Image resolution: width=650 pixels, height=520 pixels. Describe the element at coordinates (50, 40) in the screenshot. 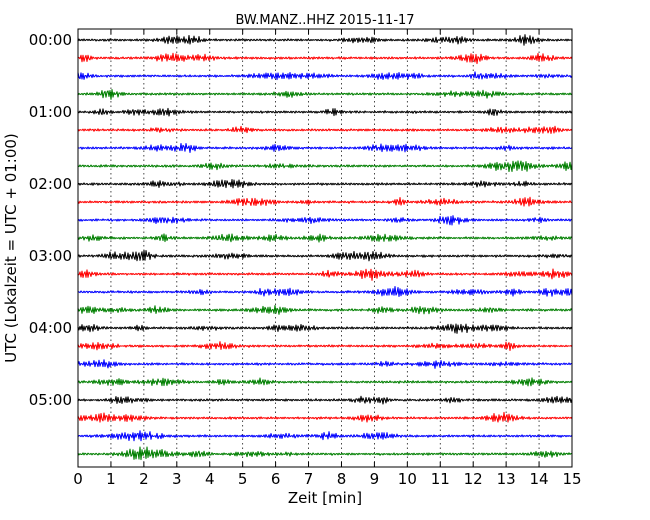

I see `y-tick-label: 00:00` at that location.